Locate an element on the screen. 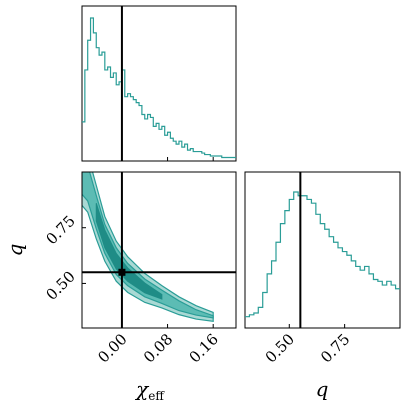 The image size is (407, 407). ticks-2d is located at coordinates (148, 277).